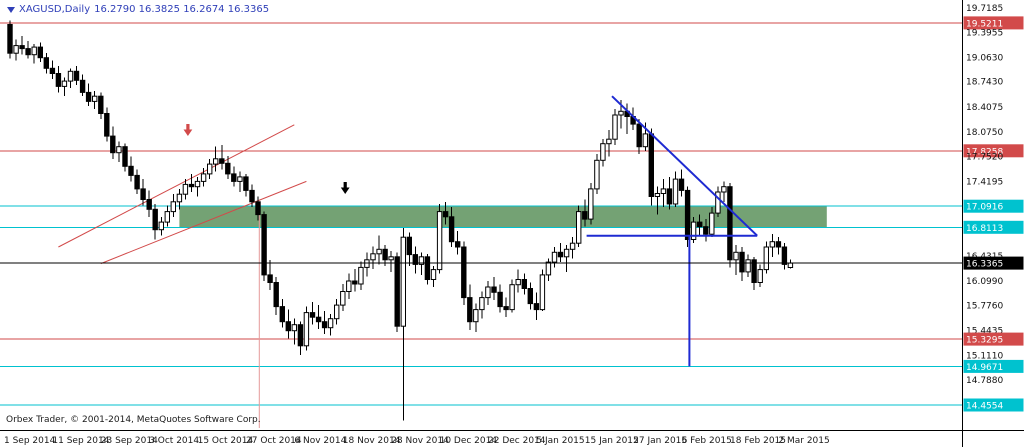  What do you see at coordinates (274, 441) in the screenshot?
I see `time-tick-label: 27 Oct 2014` at bounding box center [274, 441].